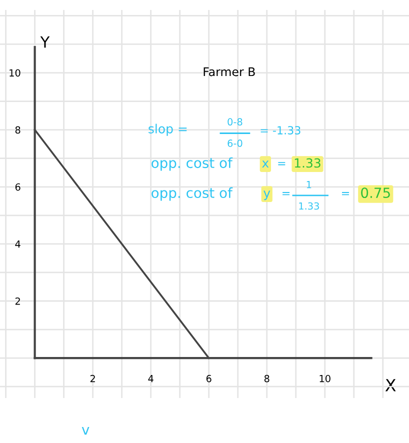  What do you see at coordinates (267, 378) in the screenshot?
I see `x-tick-label: 8` at bounding box center [267, 378].